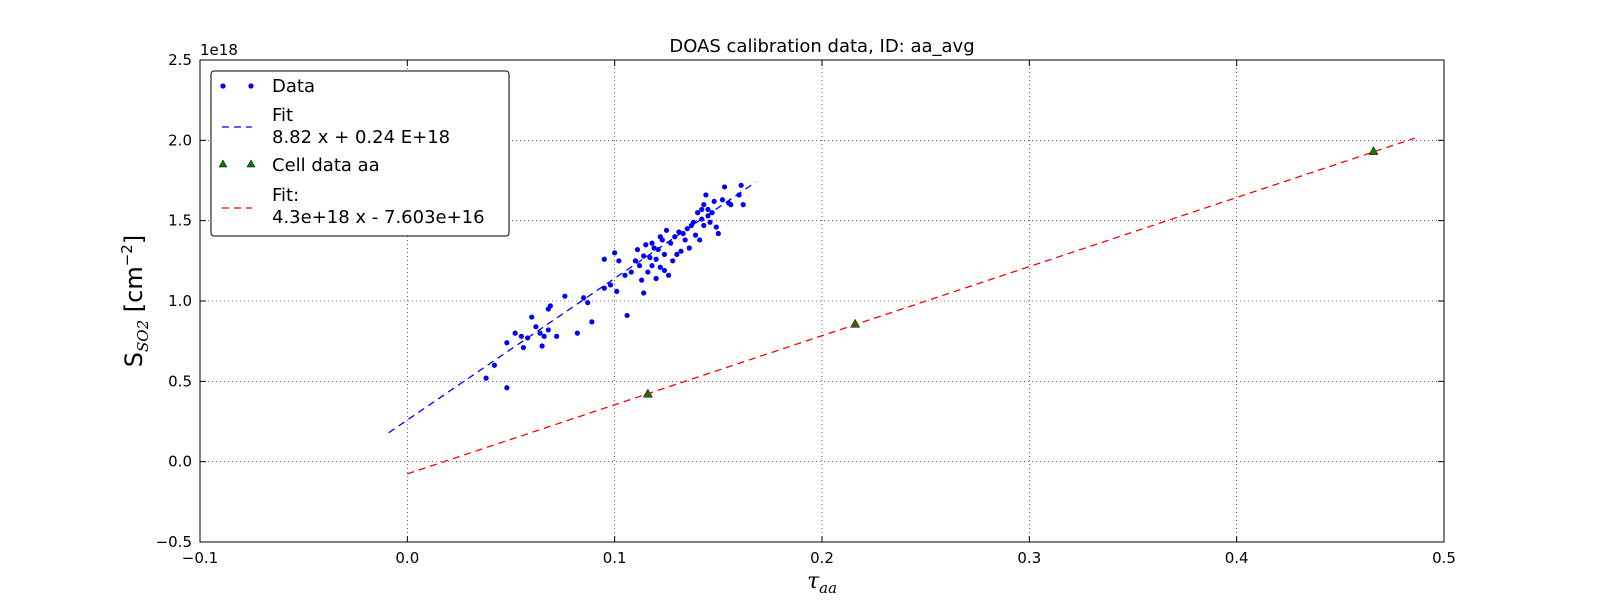  Describe the element at coordinates (285, 195) in the screenshot. I see `legend-label-red-fit-1: Fit:` at that location.